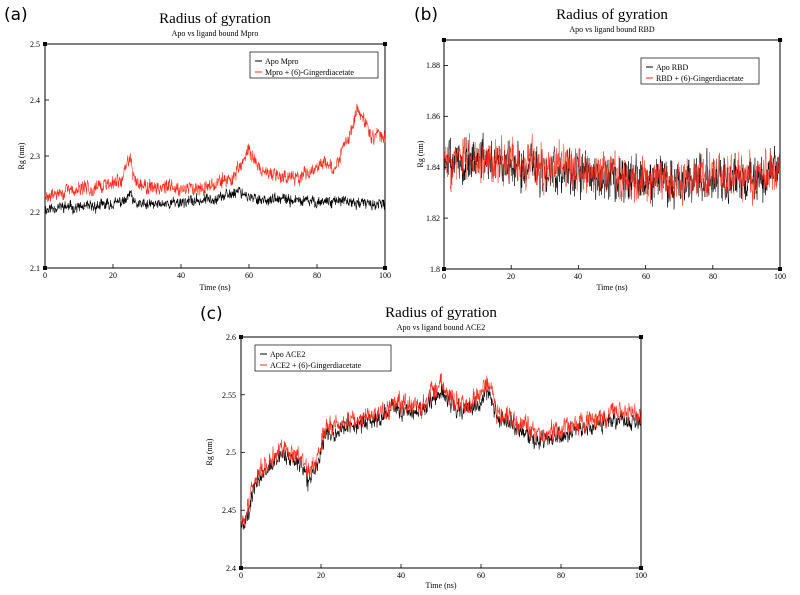 Image resolution: width=800 pixels, height=595 pixels. I want to click on legend-label-apo-ace2: Apo ACE2, so click(287, 354).